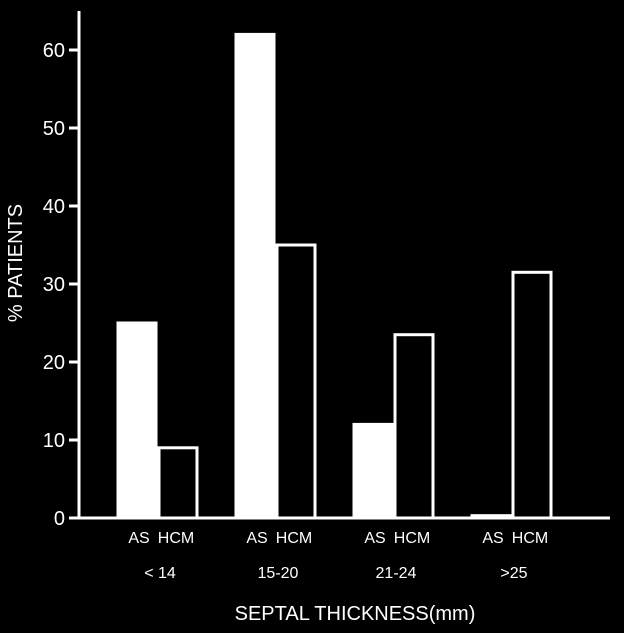 The image size is (624, 633). What do you see at coordinates (396, 573) in the screenshot?
I see `category-label: 21-24` at bounding box center [396, 573].